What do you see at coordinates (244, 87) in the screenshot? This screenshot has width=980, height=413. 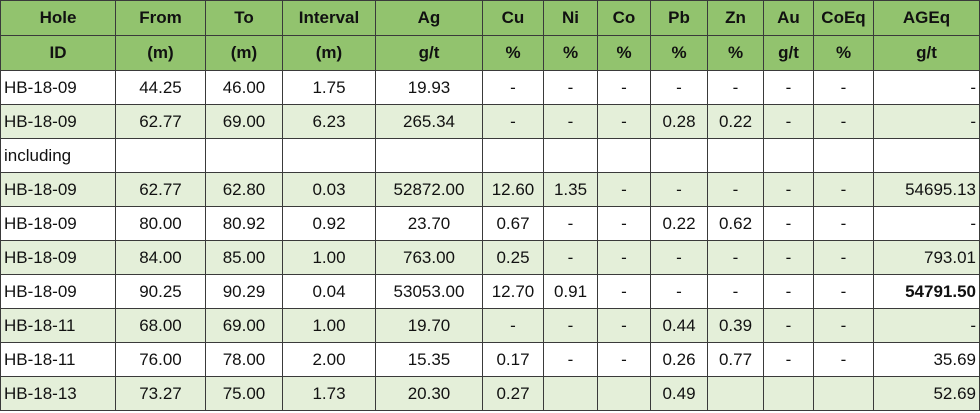 I see `table-cell: 46.00` at bounding box center [244, 87].